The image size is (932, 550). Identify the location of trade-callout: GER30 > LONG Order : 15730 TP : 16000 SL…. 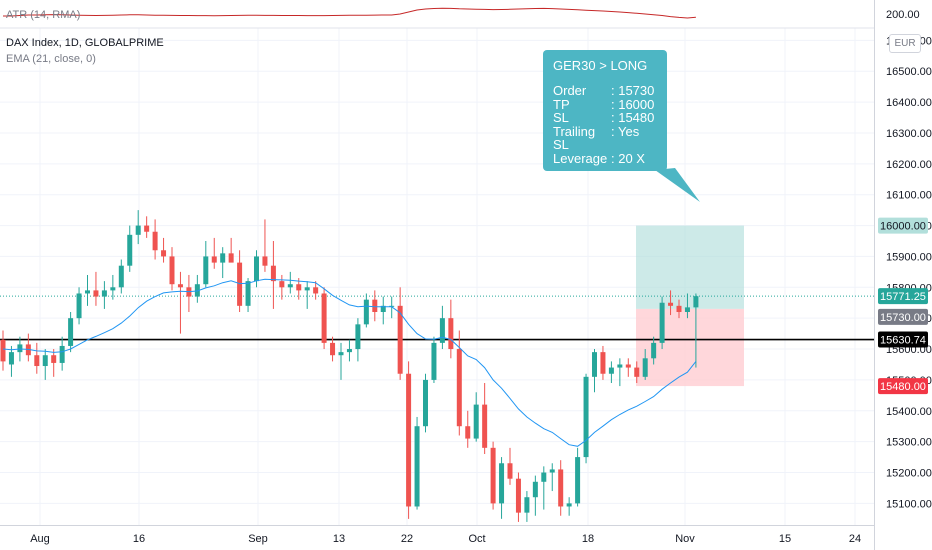
(605, 110).